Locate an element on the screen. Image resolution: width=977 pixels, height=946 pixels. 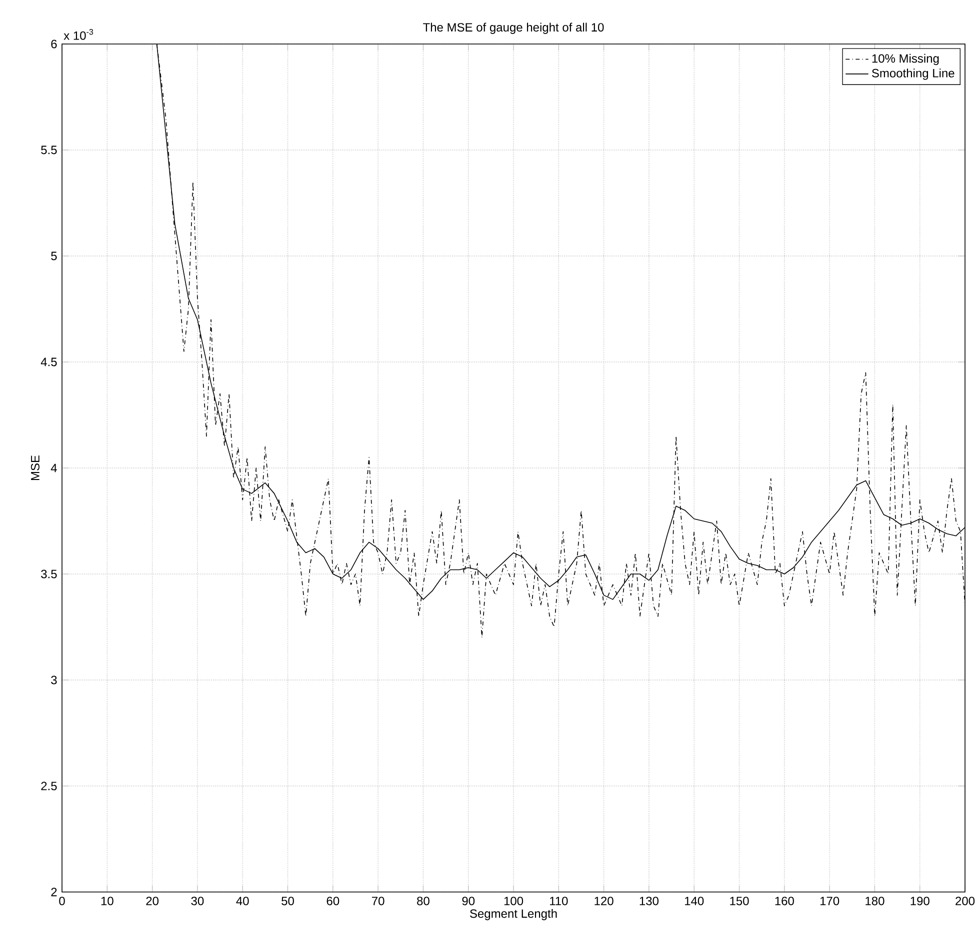
x-tick-label: 140 is located at coordinates (694, 901).